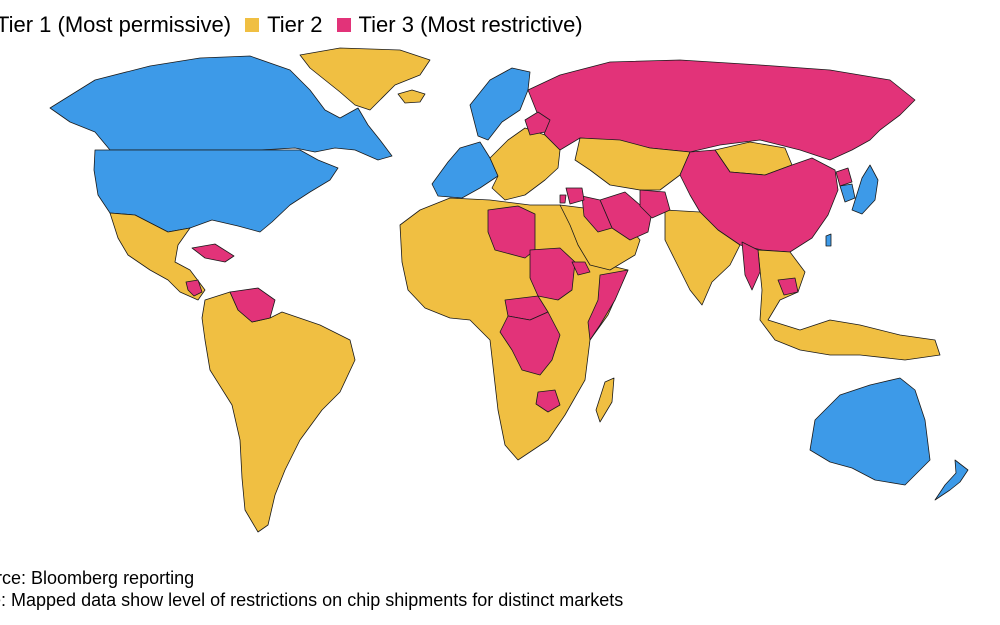 The image size is (1000, 625). Describe the element at coordinates (365, 79) in the screenshot. I see `region-greenland` at that location.